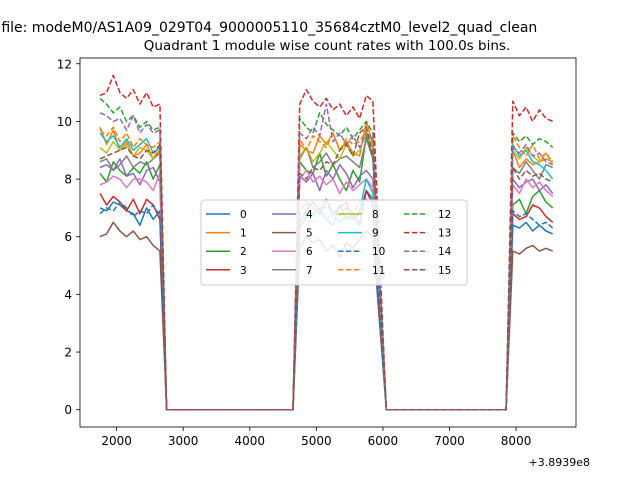 This screenshot has height=480, width=640. I want to click on legend-label: 2, so click(243, 252).